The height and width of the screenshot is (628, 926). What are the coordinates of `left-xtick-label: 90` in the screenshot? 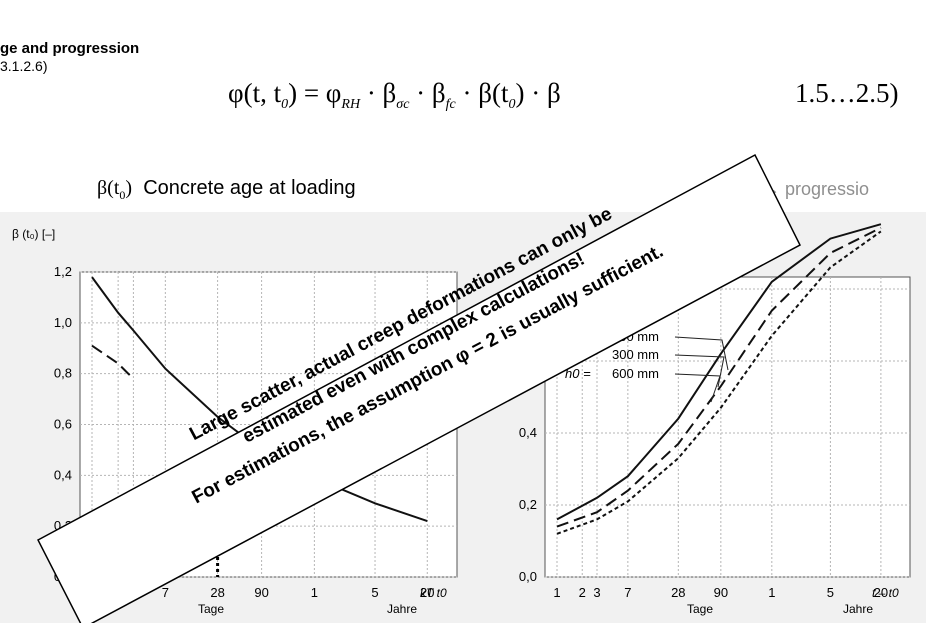 It's located at (261, 592).